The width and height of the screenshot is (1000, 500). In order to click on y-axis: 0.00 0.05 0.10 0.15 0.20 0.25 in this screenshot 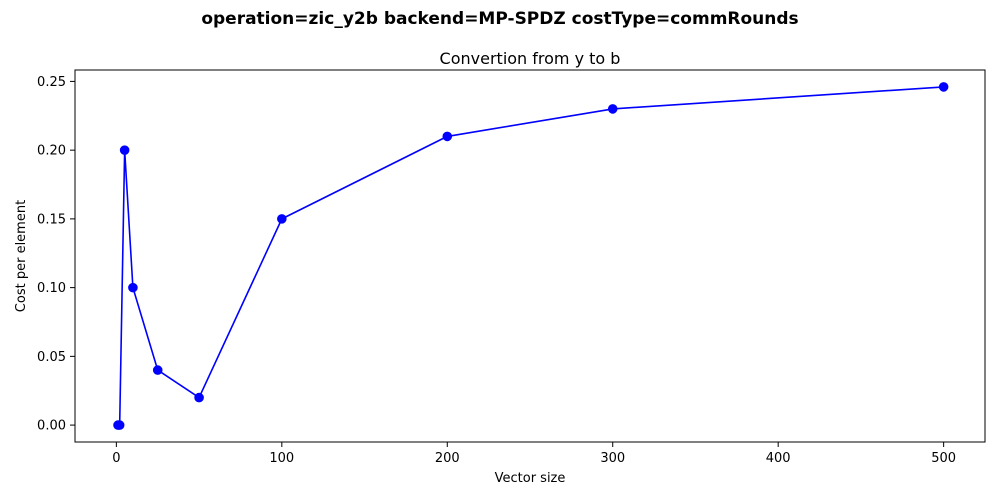, I will do `click(56, 254)`.